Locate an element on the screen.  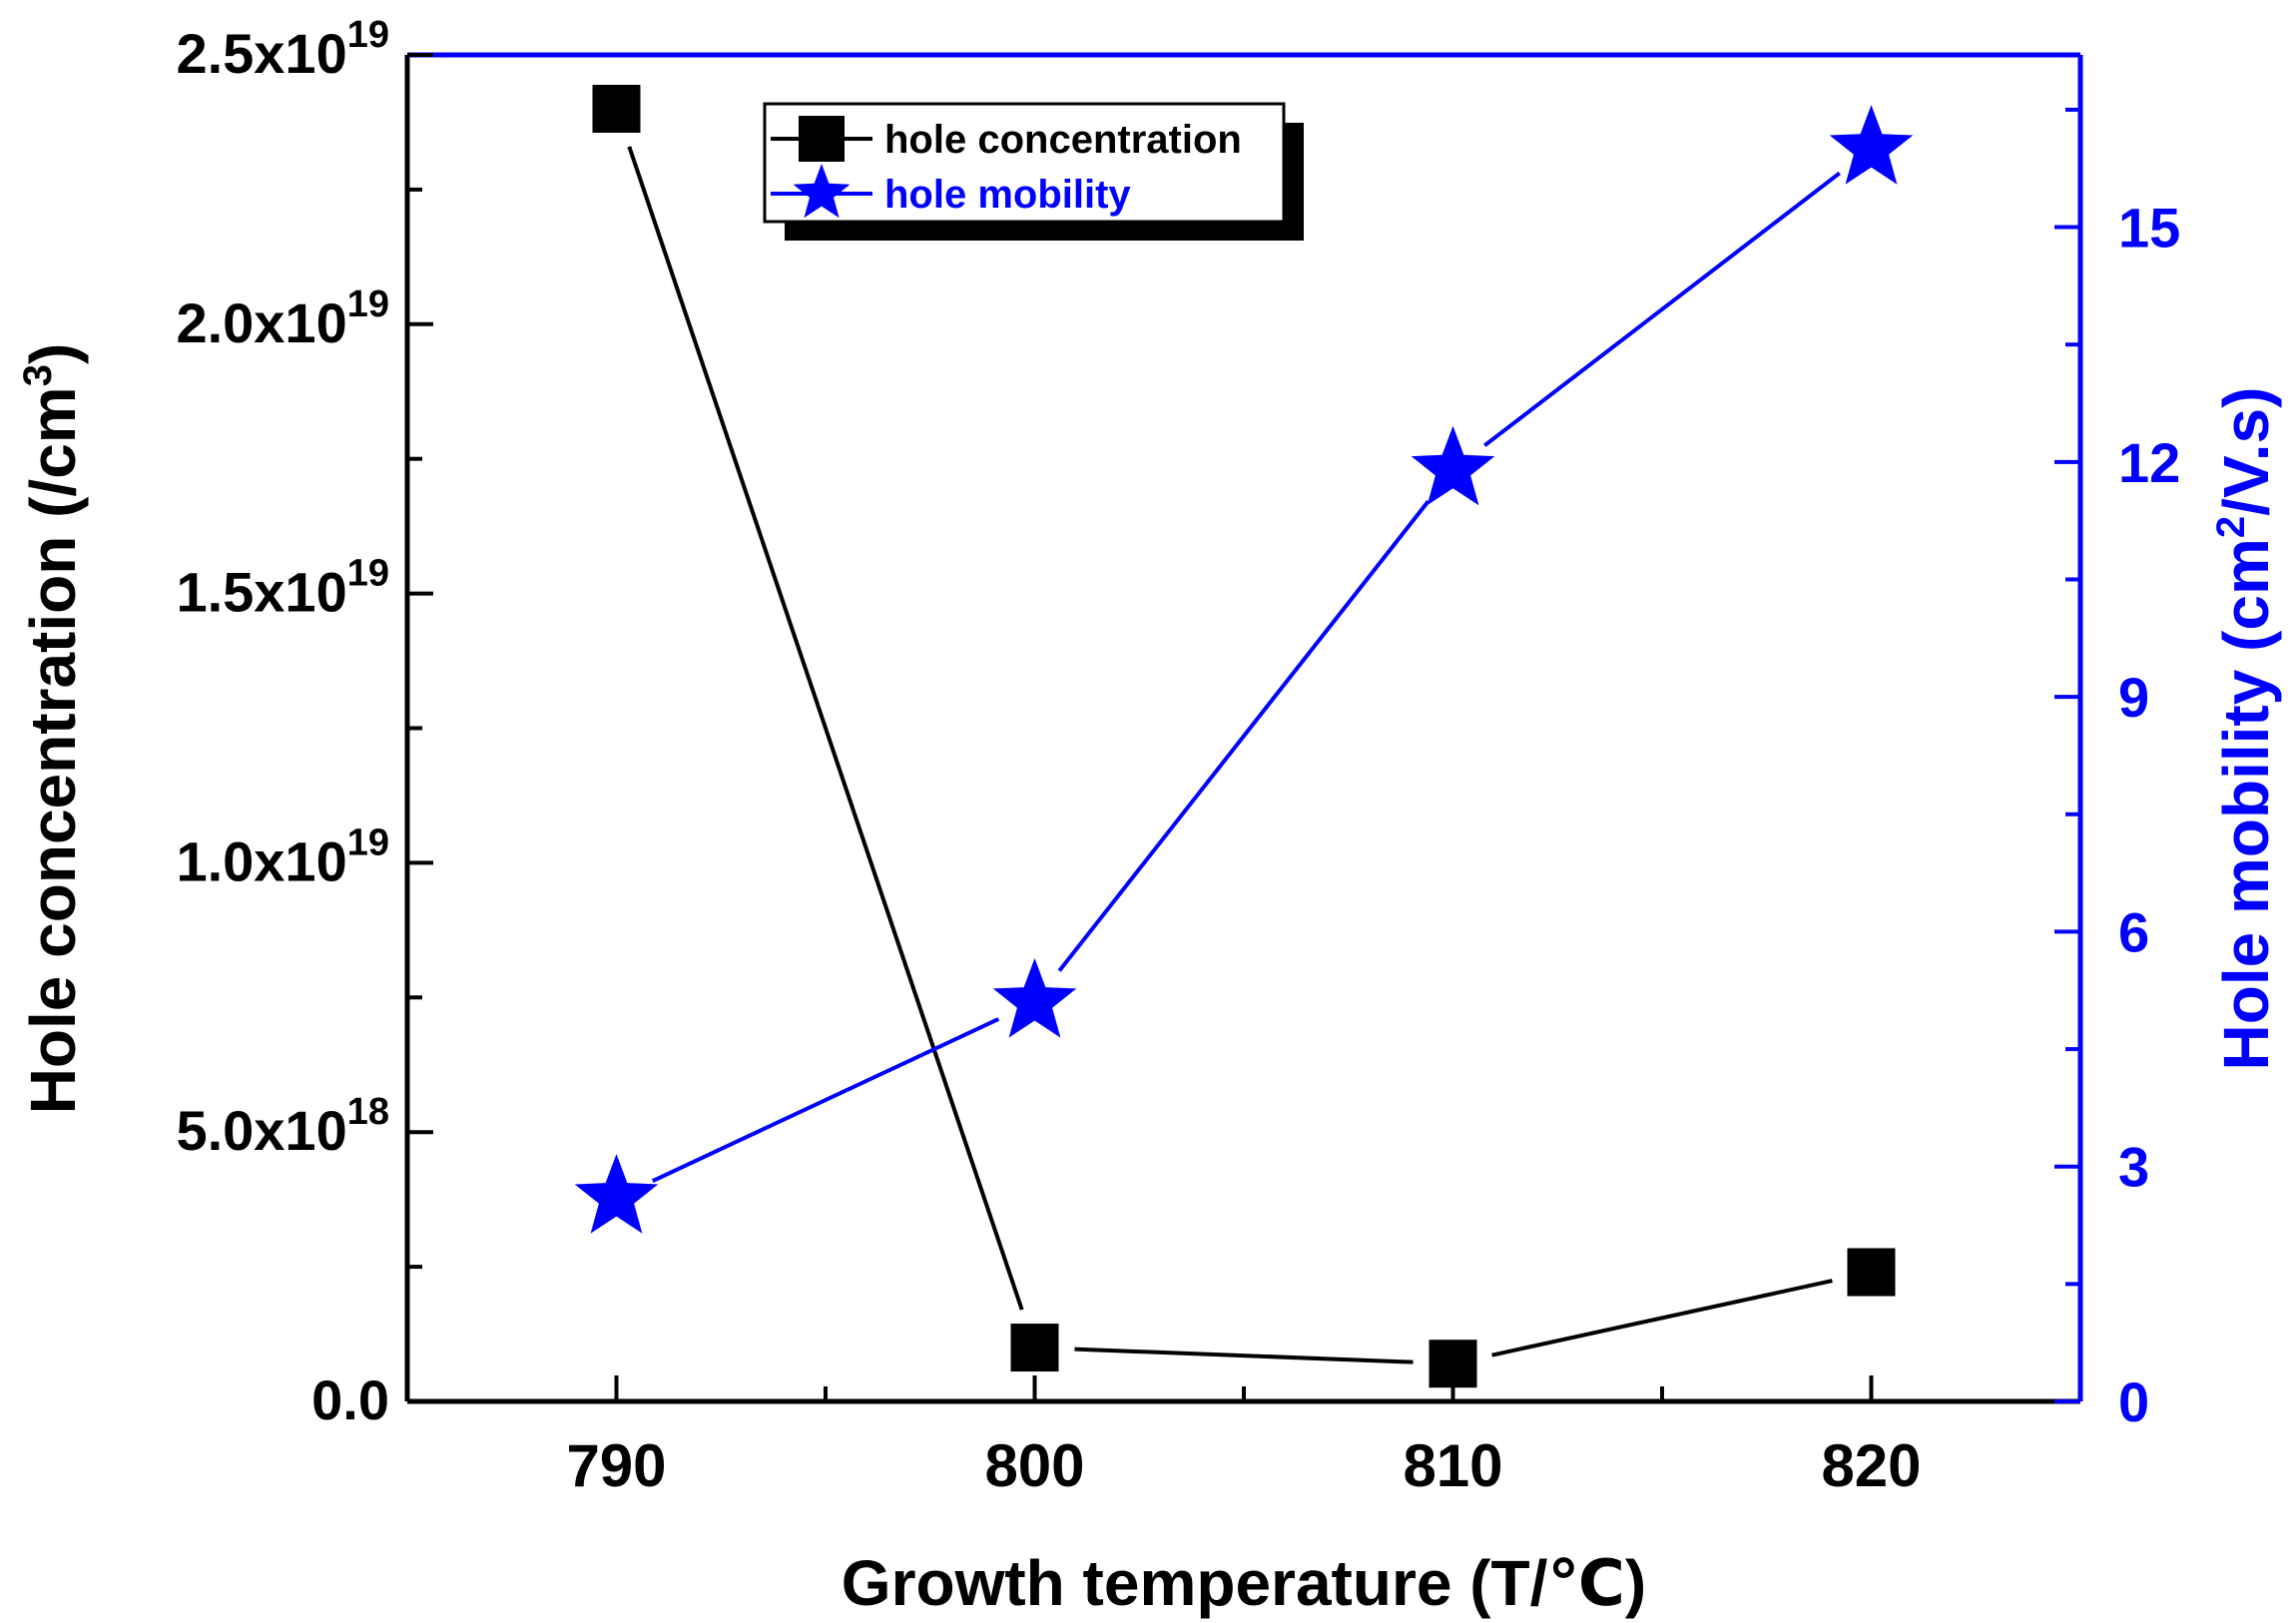
legend-item-hole-concentration: hole concentration is located at coordinates (1007, 139).